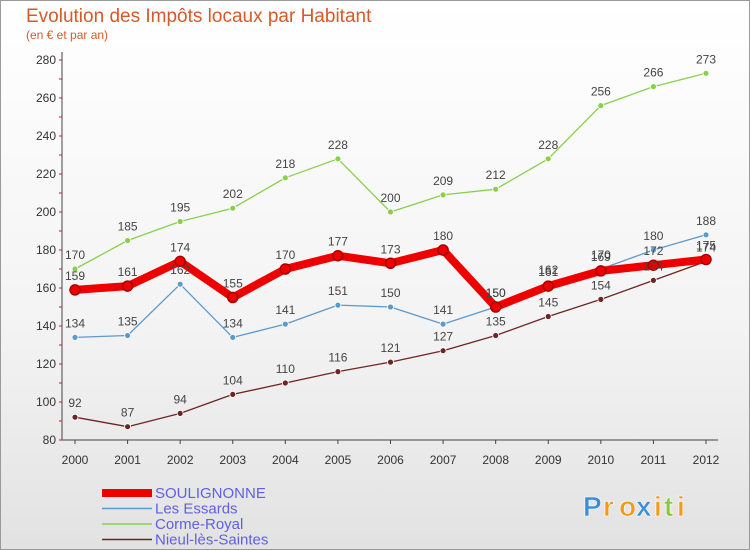 The image size is (750, 550). I want to click on x-tick-label: 2008, so click(495, 460).